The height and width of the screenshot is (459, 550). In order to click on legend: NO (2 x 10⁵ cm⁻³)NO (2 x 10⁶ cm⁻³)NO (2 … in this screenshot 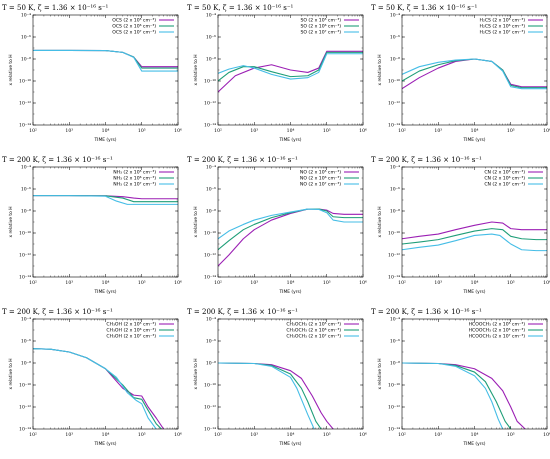, I will do `click(329, 179)`.